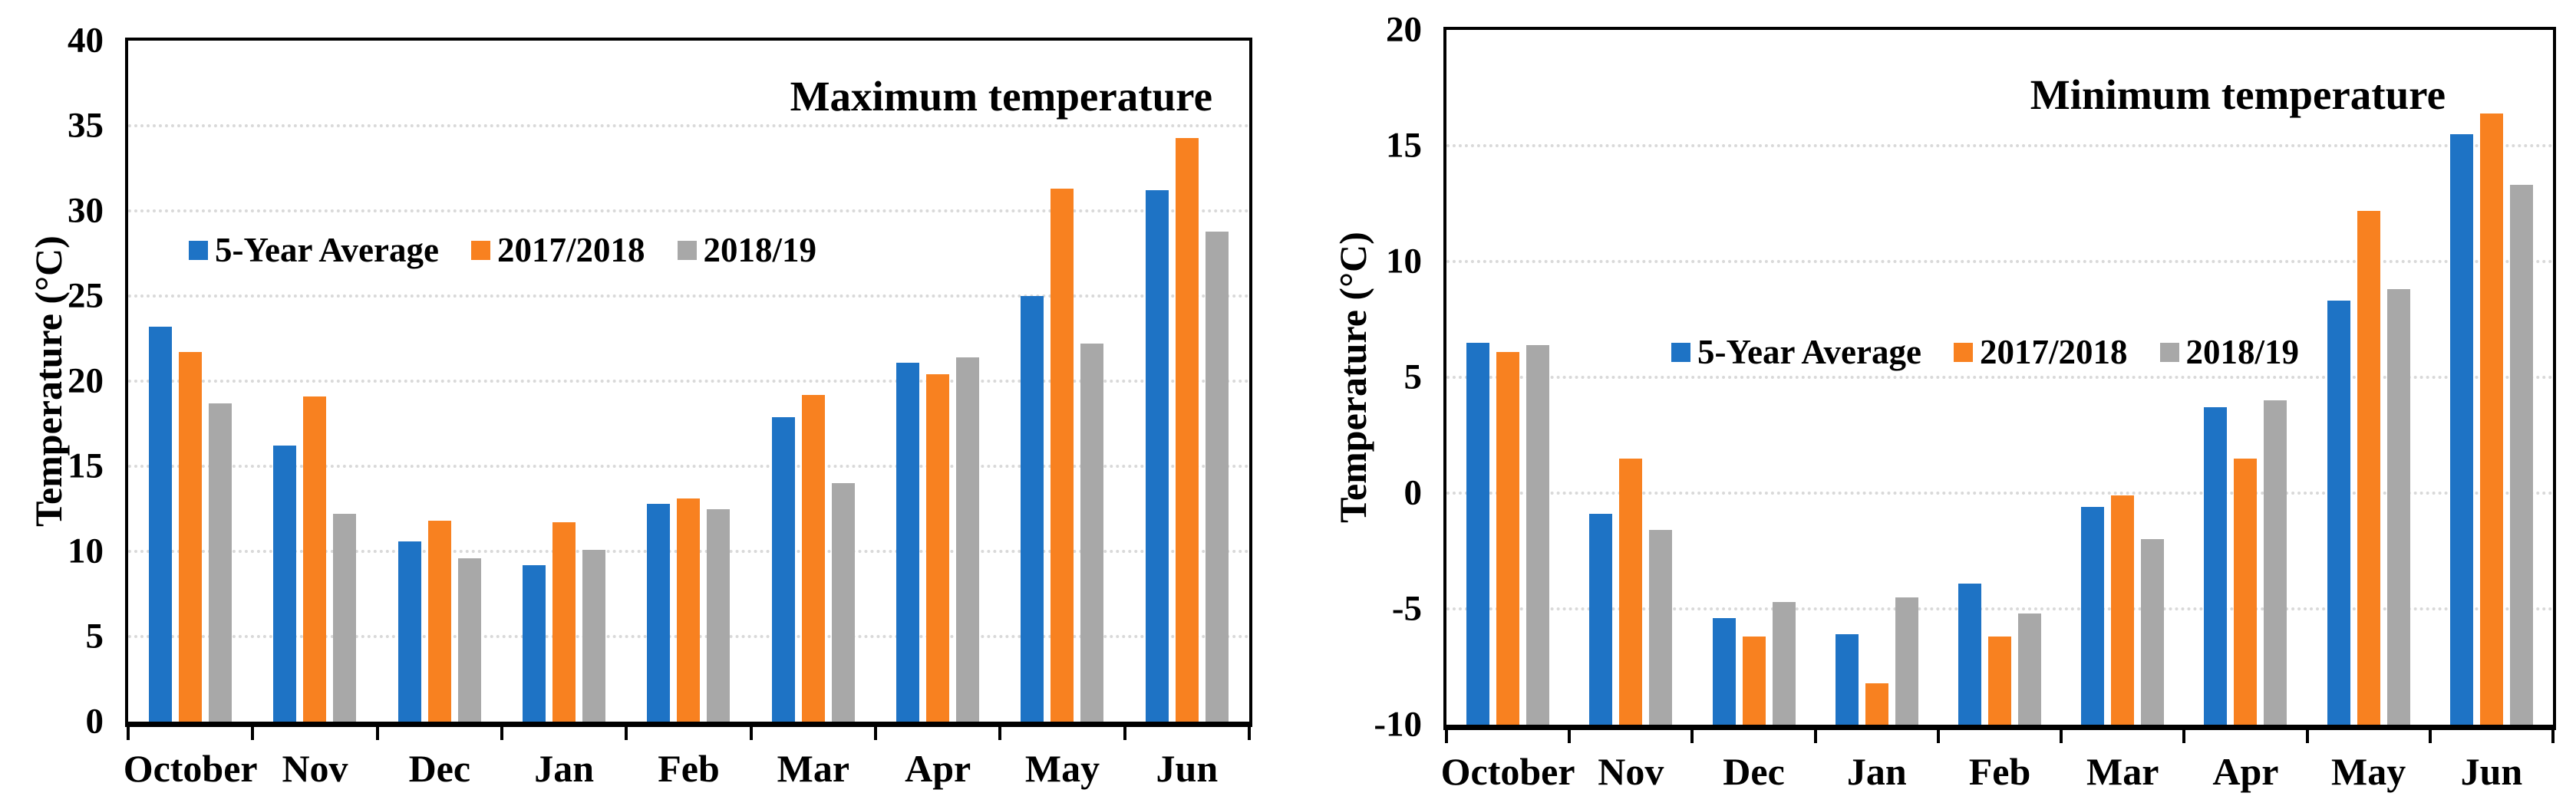 The width and height of the screenshot is (2576, 806). I want to click on x-axis-category-label: Feb, so click(689, 768).